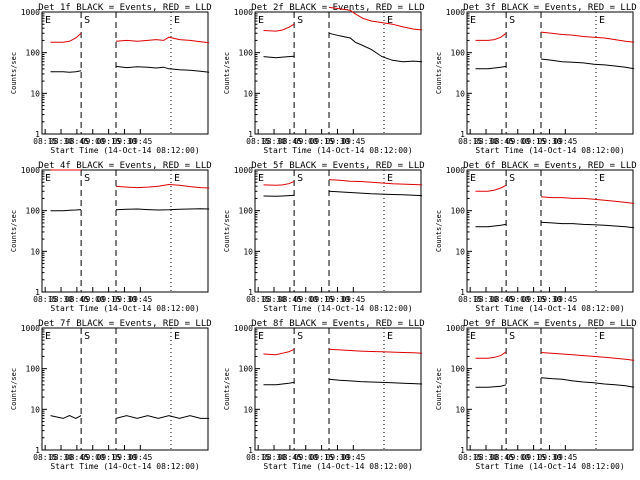  Describe the element at coordinates (518, 141) in the screenshot. I see `x-tick-label: 09:00` at that location.